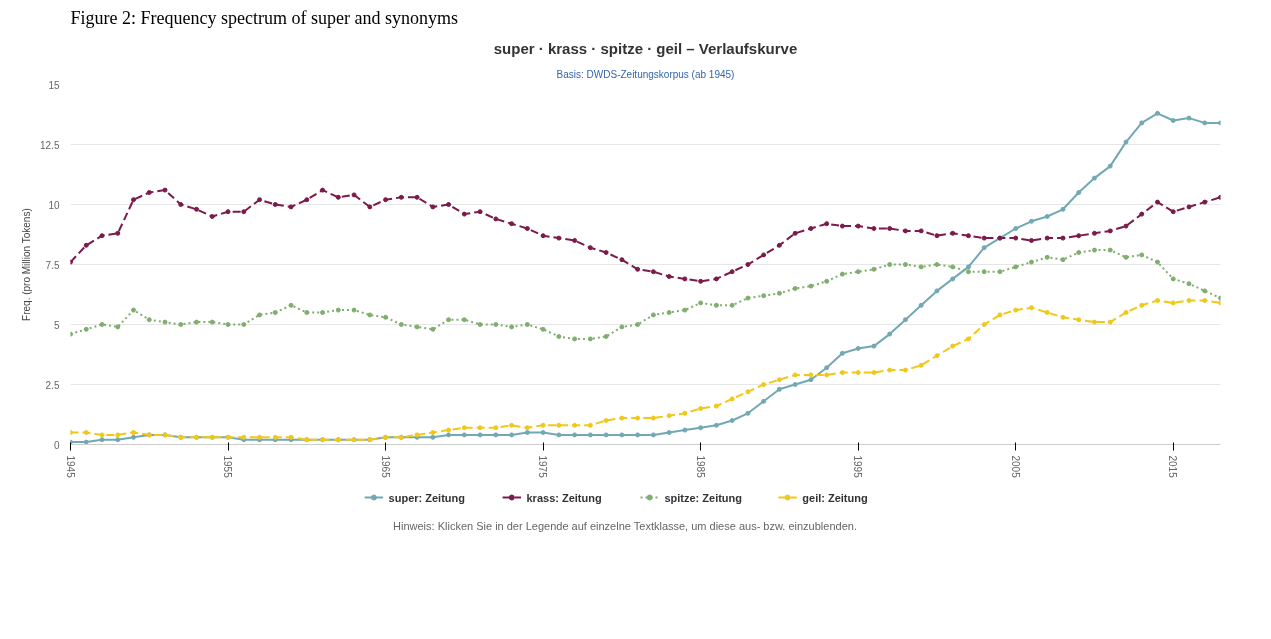  Describe the element at coordinates (543, 467) in the screenshot. I see `x-tick-label: 1975` at that location.